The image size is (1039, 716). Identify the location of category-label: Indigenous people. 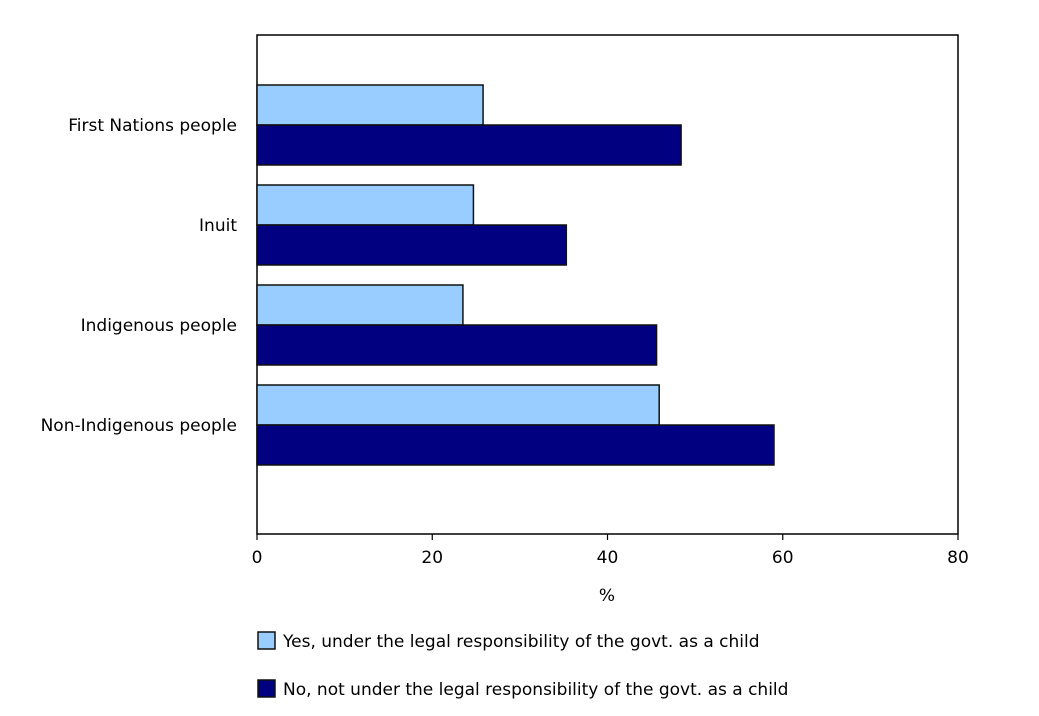
(159, 326).